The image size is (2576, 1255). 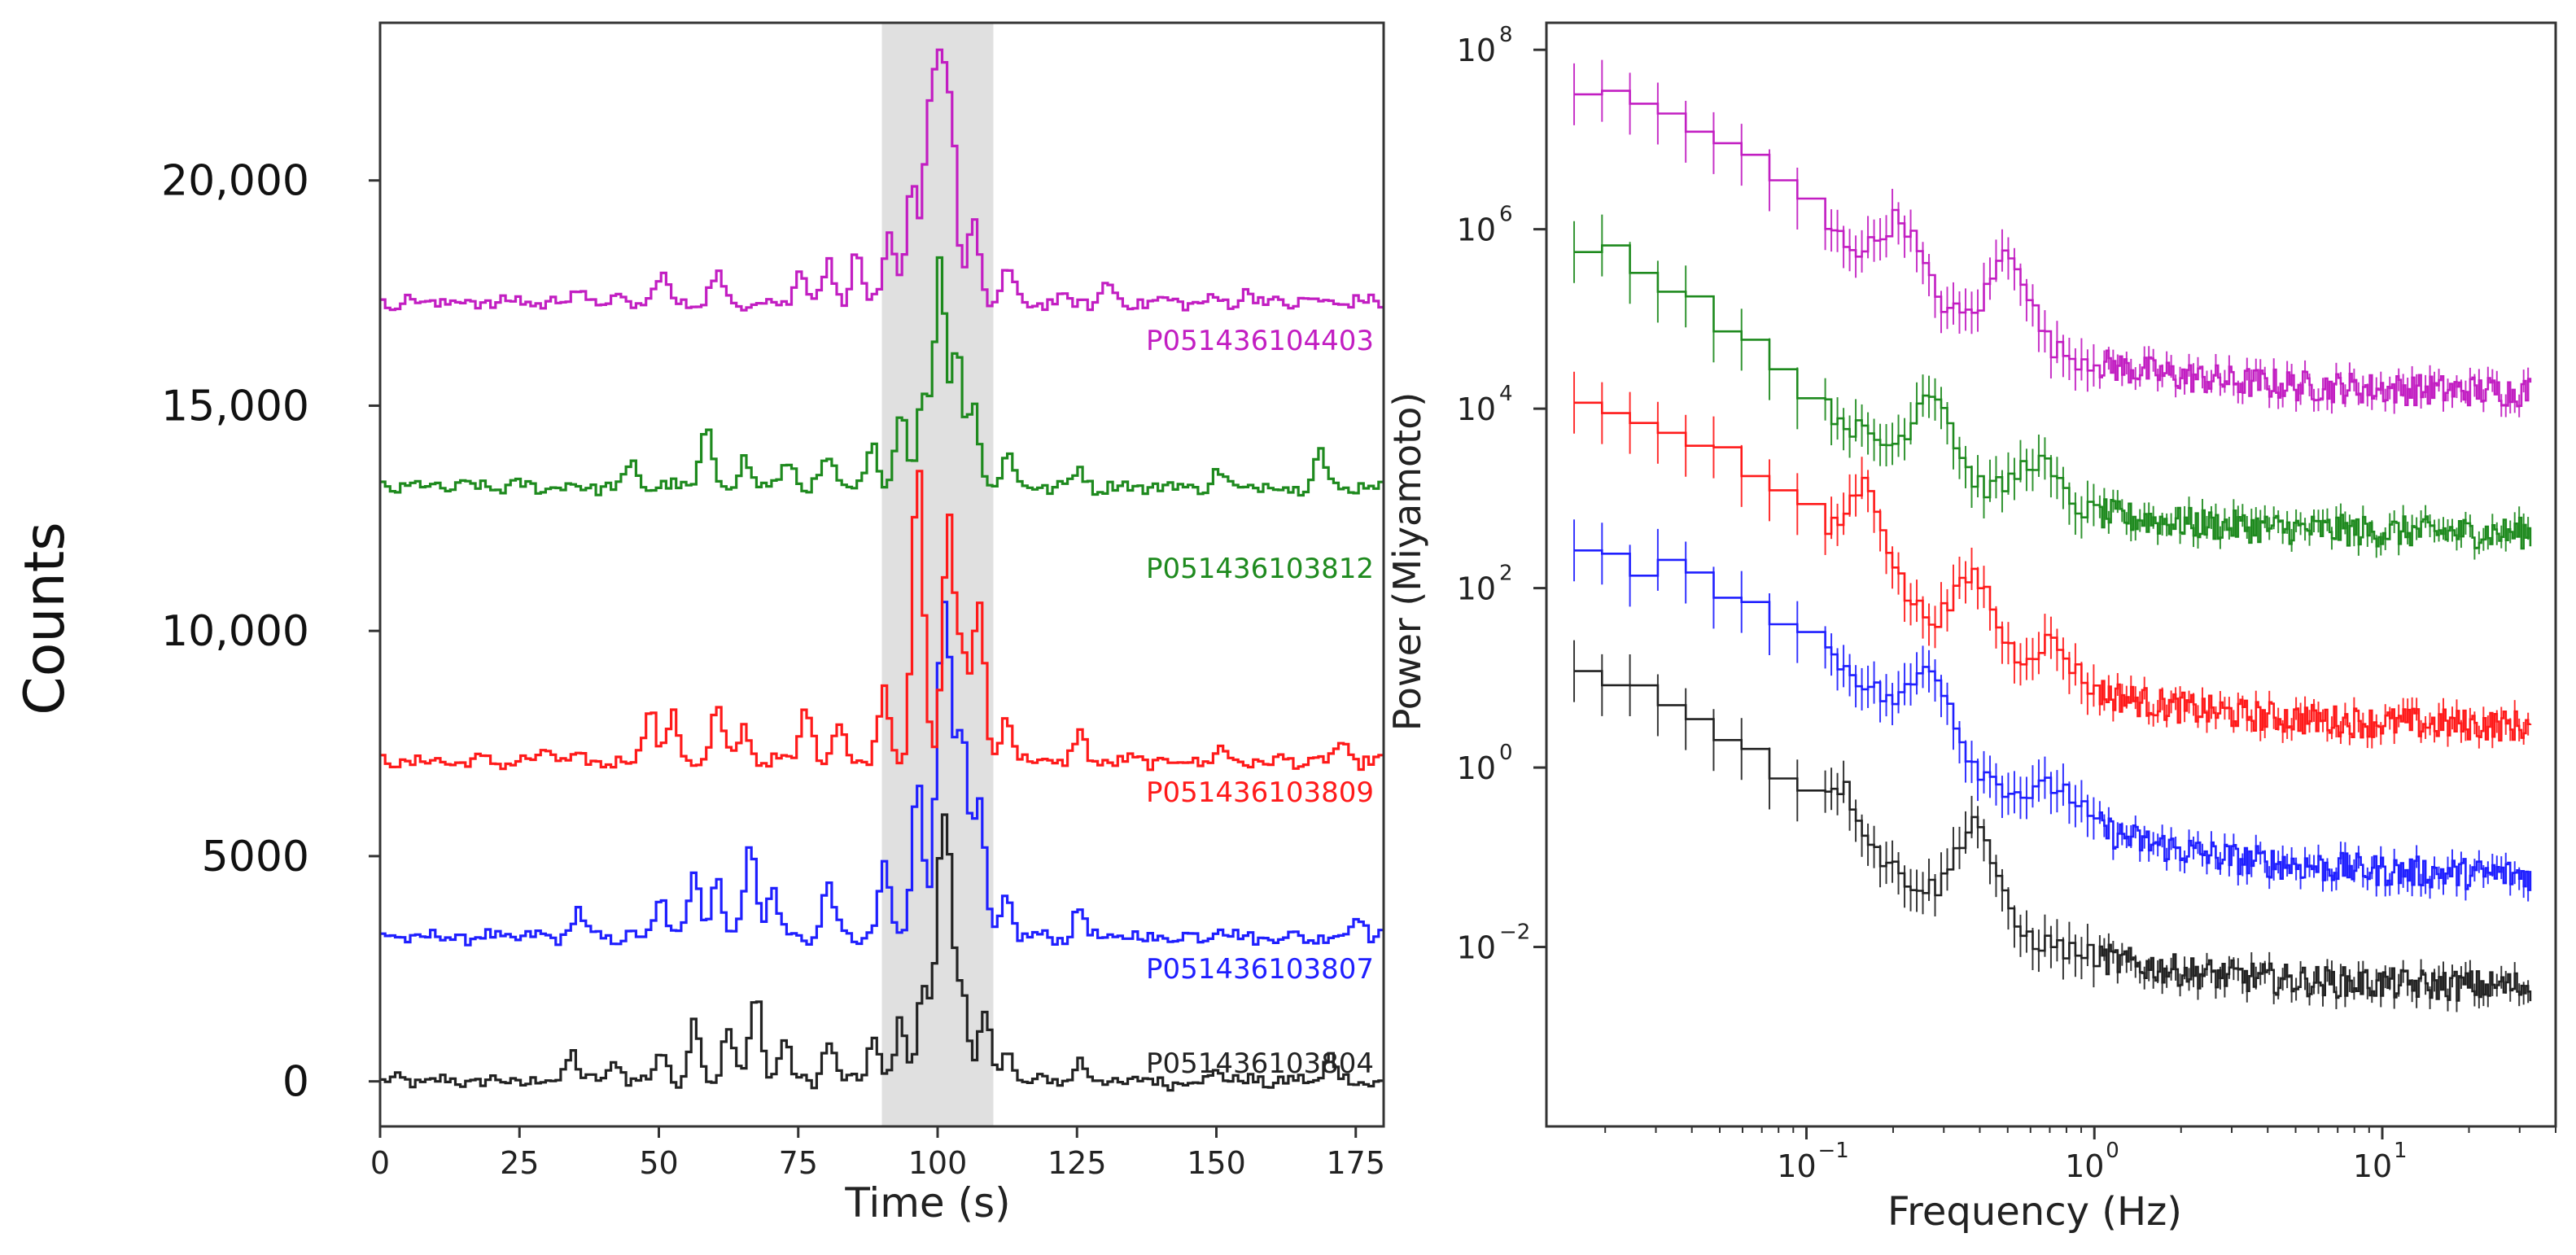 I want to click on series-label-P051436103804: P051436103804, so click(x=1260, y=1064).